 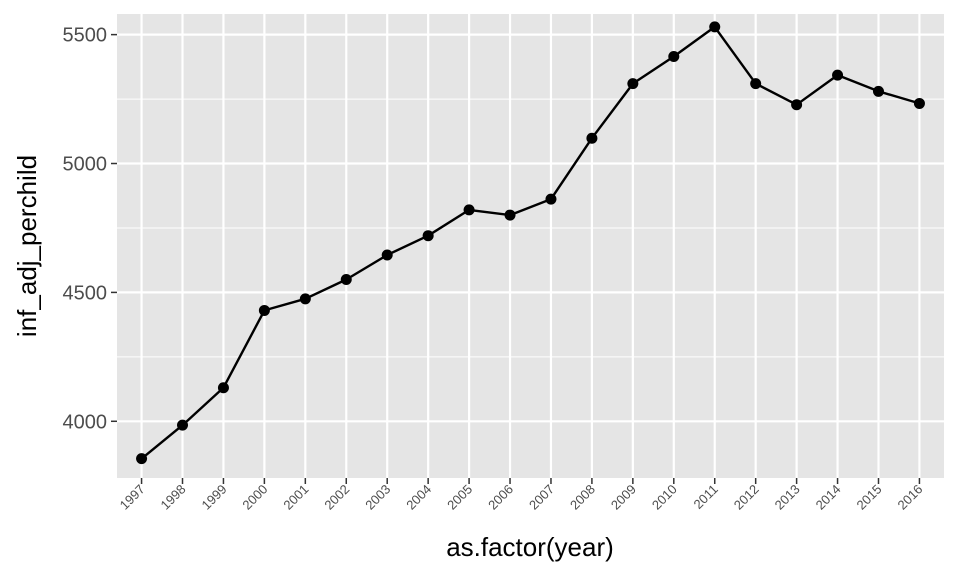 I want to click on x-tick-label: 1999, so click(x=214, y=497).